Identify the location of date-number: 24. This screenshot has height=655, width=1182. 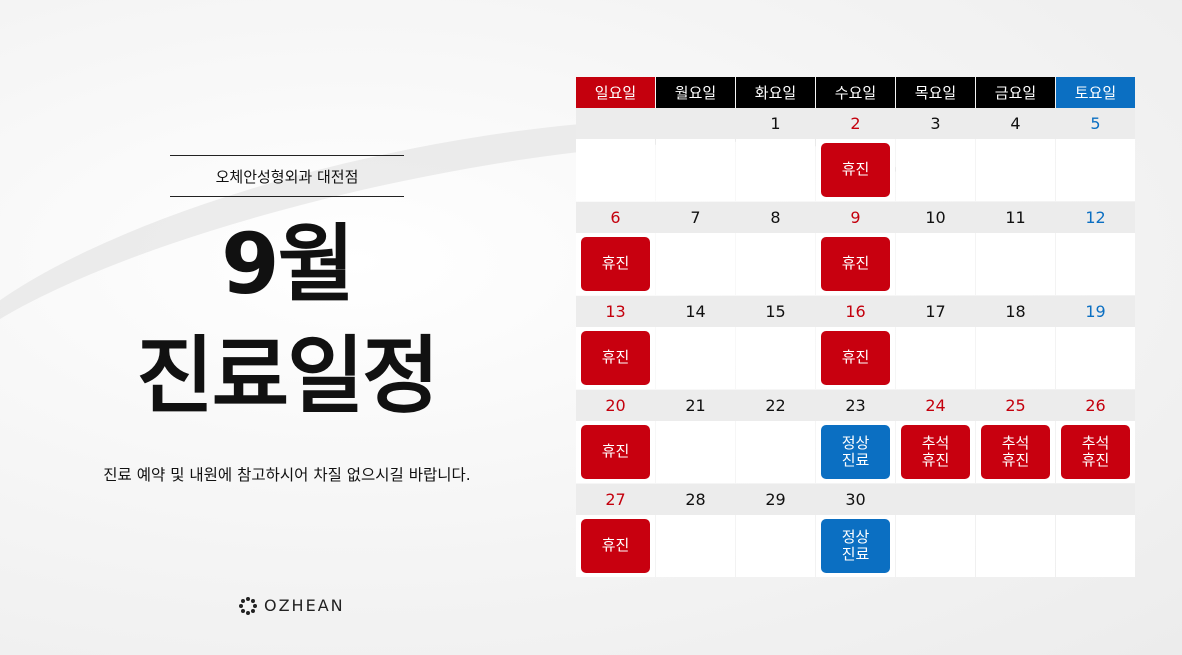
(935, 405).